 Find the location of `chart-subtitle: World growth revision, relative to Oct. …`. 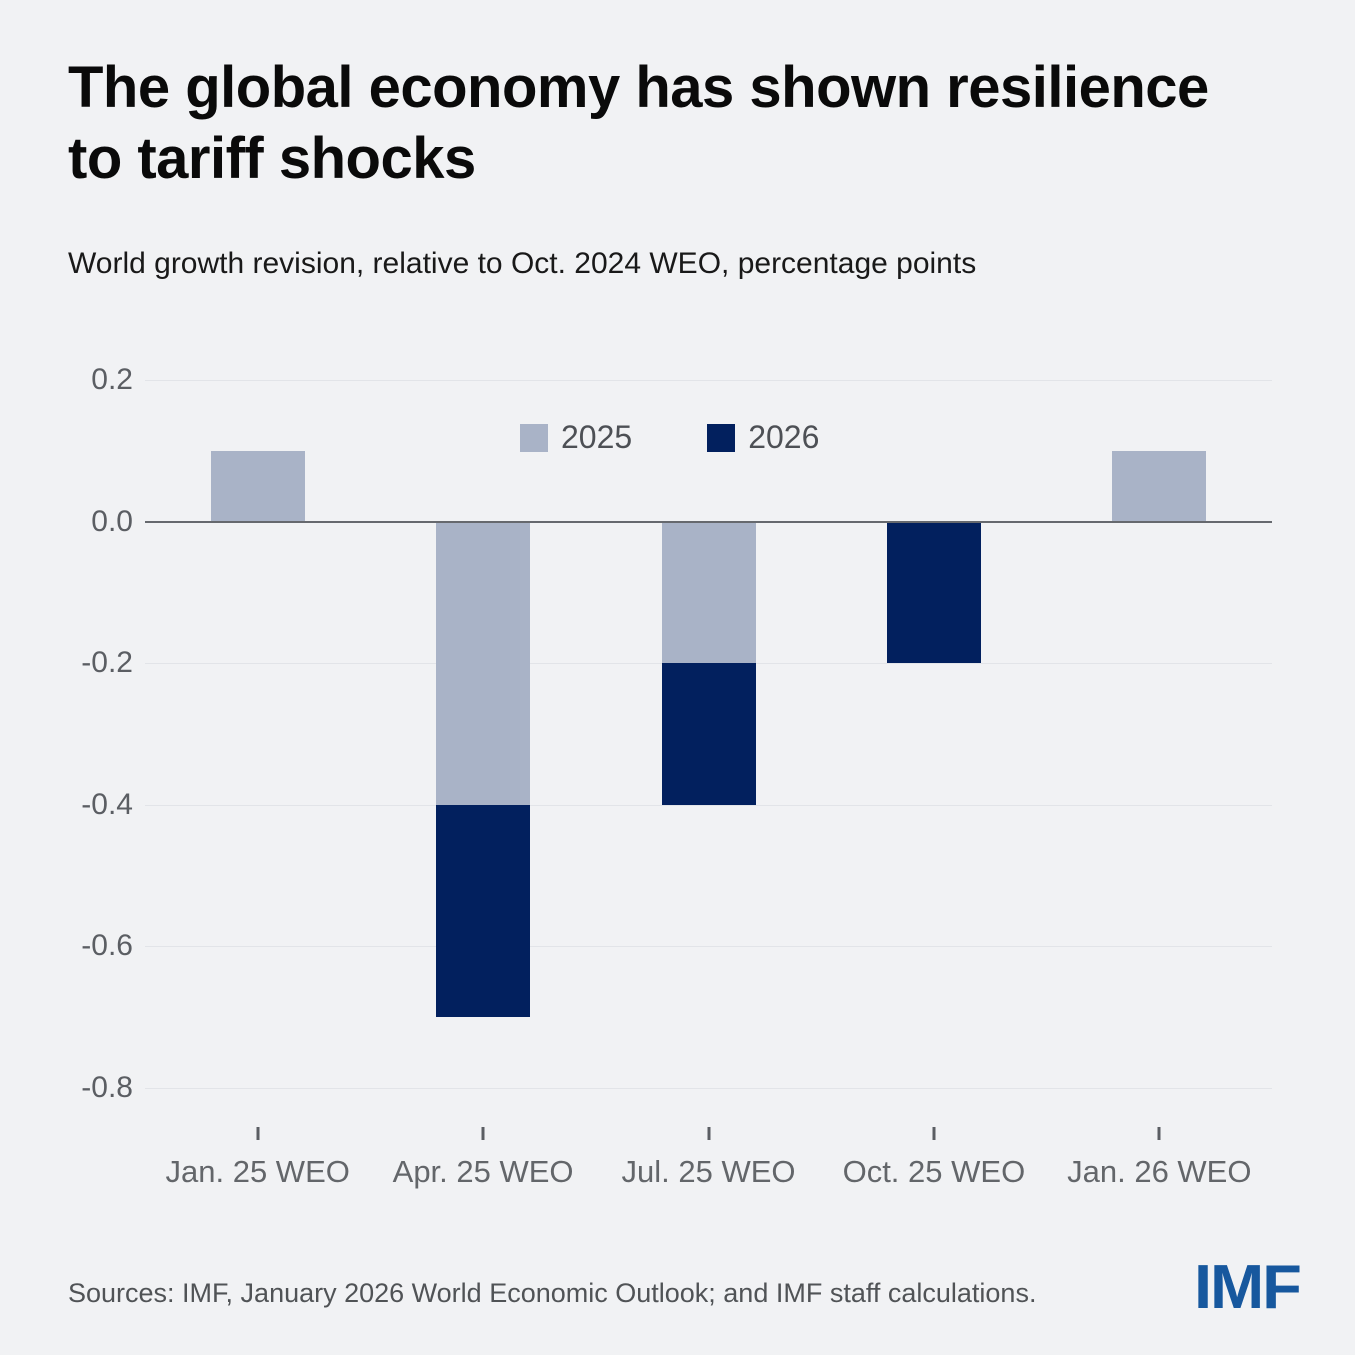

chart-subtitle: World growth revision, relative to Oct. … is located at coordinates (522, 263).